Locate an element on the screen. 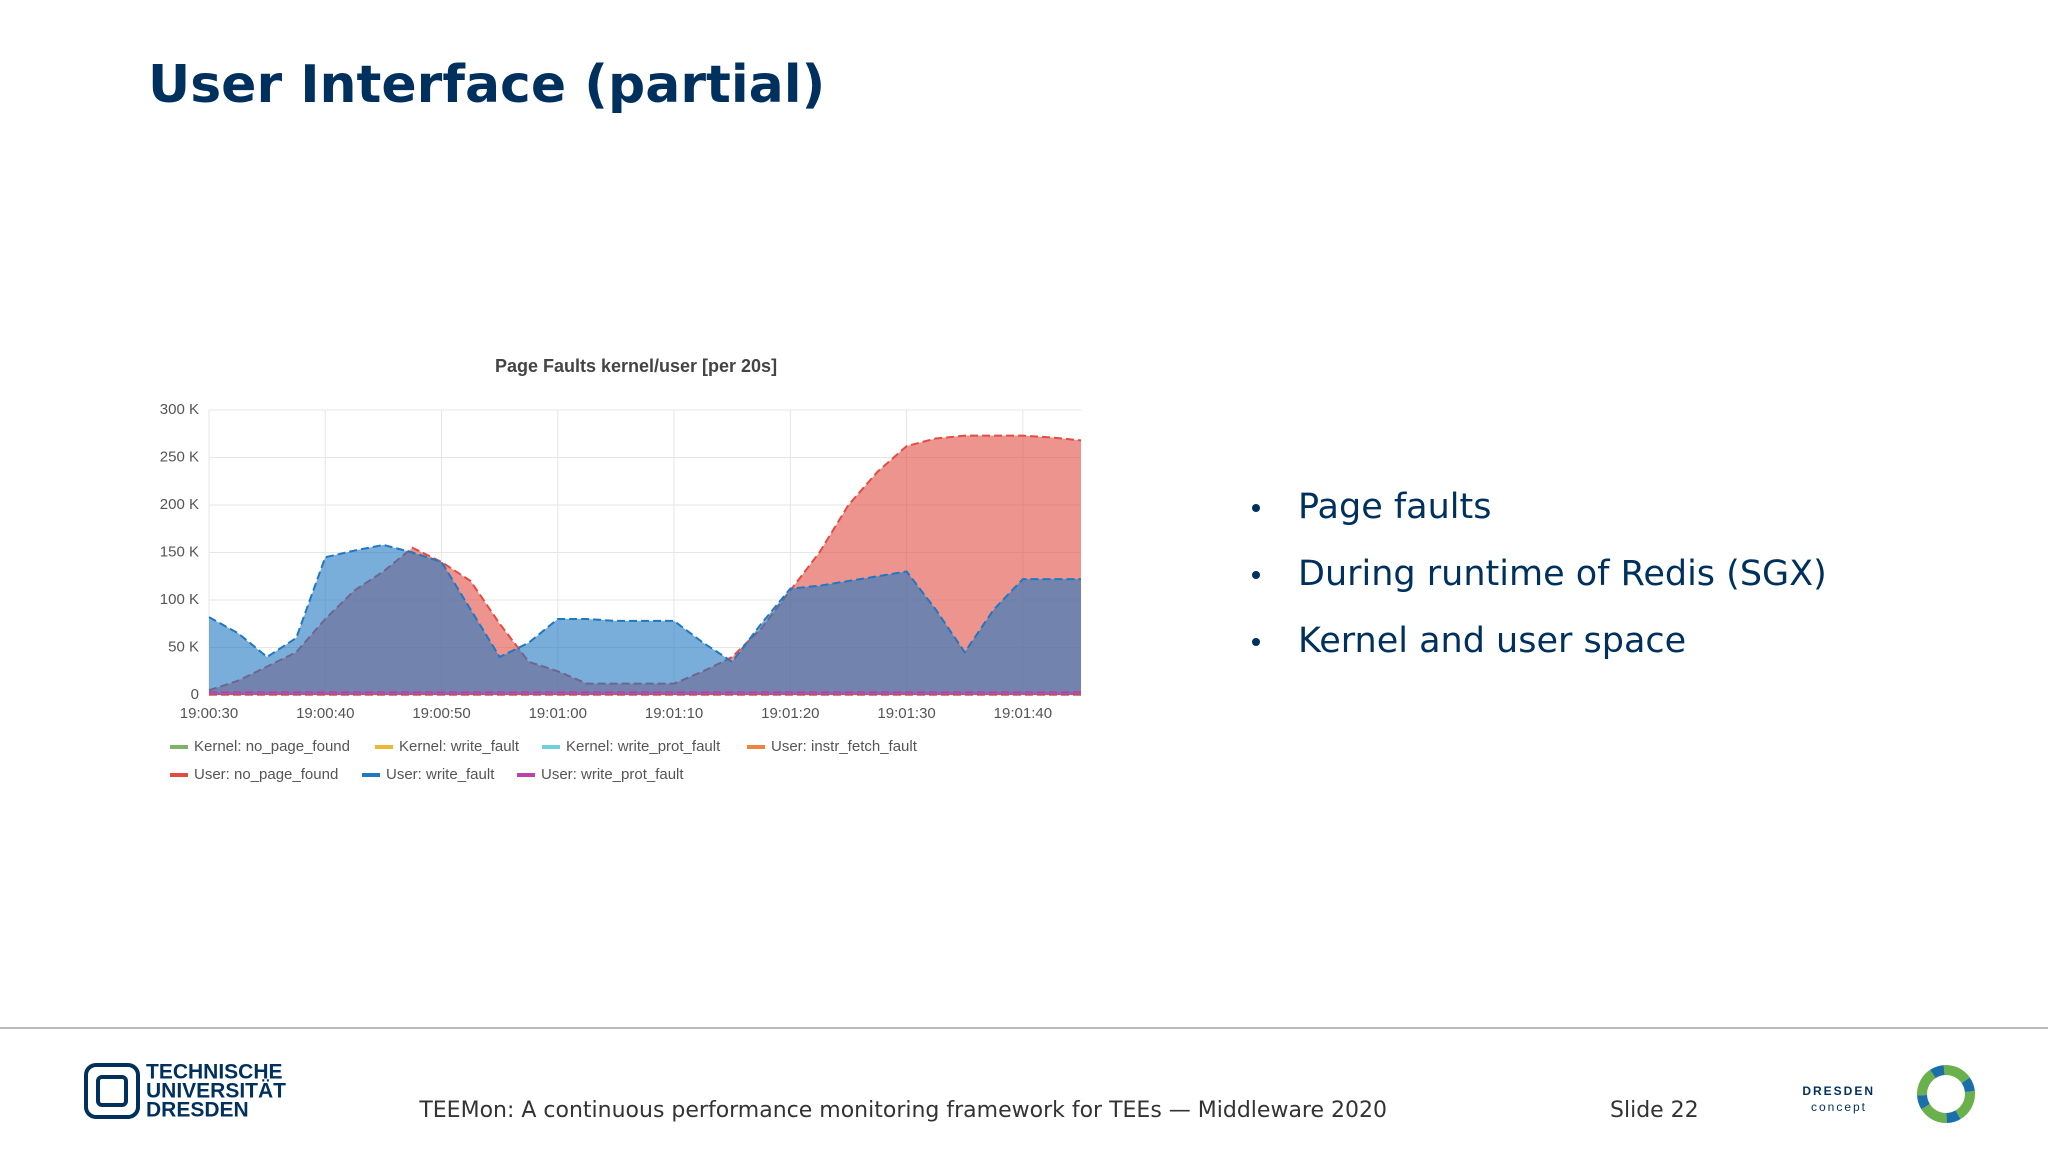  legend-label: Kernel: write_fault is located at coordinates (459, 746).